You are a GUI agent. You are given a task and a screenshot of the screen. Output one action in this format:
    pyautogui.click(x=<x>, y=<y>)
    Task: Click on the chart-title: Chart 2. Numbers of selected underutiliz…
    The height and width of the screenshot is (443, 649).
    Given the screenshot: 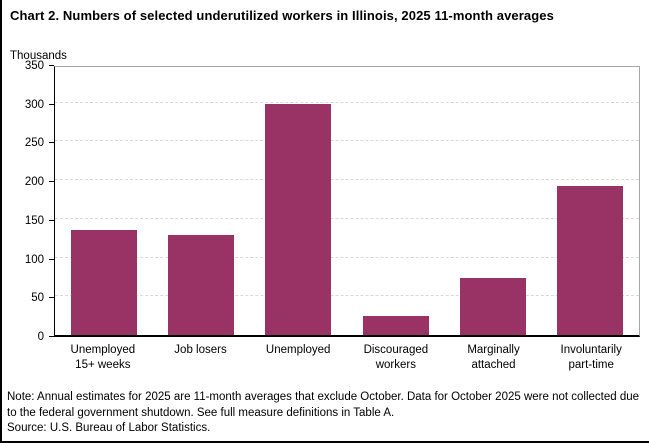 What is the action you would take?
    pyautogui.click(x=282, y=15)
    